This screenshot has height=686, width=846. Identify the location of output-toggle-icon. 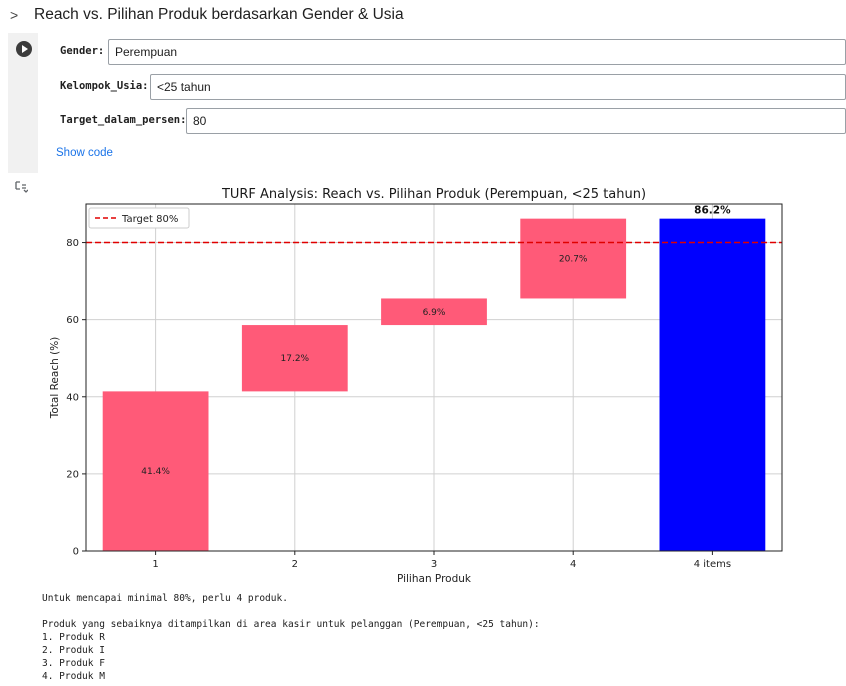
(21, 187).